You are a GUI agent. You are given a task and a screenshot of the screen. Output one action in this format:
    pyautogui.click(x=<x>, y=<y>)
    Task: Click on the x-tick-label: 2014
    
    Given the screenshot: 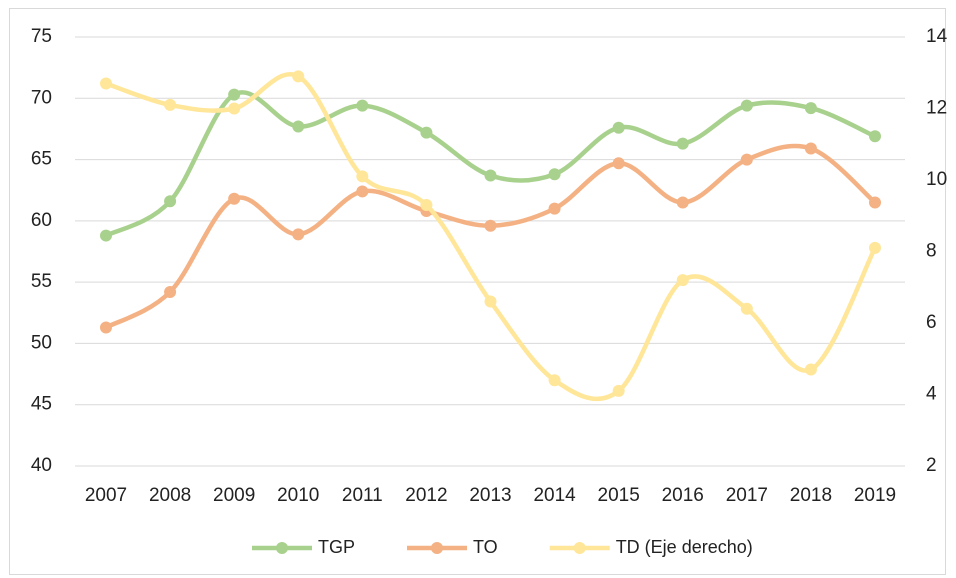 What is the action you would take?
    pyautogui.click(x=554, y=495)
    